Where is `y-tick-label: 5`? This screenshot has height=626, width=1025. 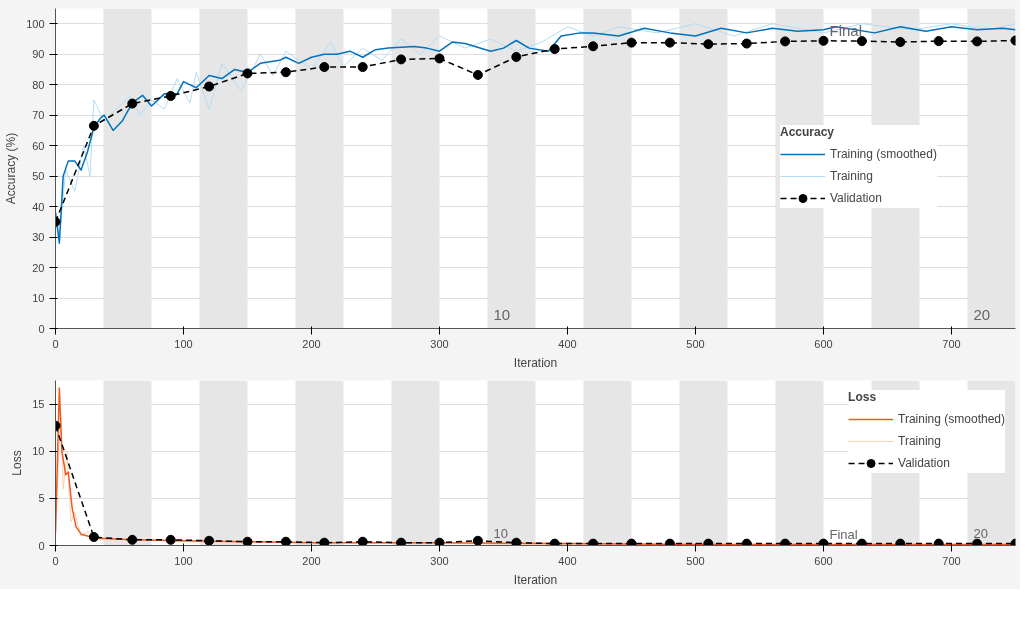 y-tick-label: 5 is located at coordinates (41, 498).